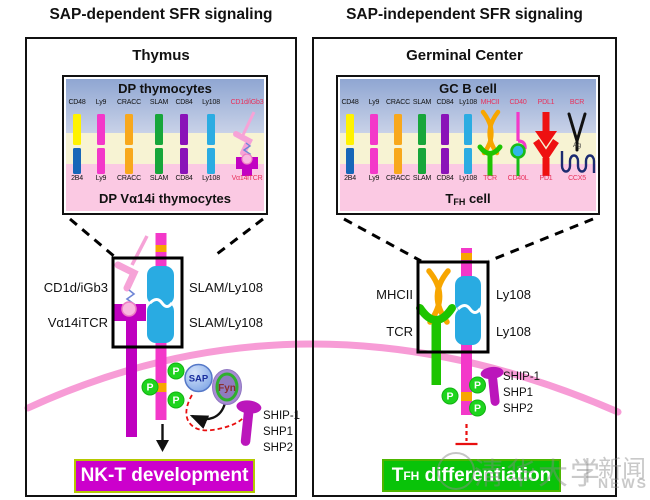 This screenshot has height=500, width=650. I want to click on receptor-label-cd1digb3: CD1d/iGb3, so click(247, 102).